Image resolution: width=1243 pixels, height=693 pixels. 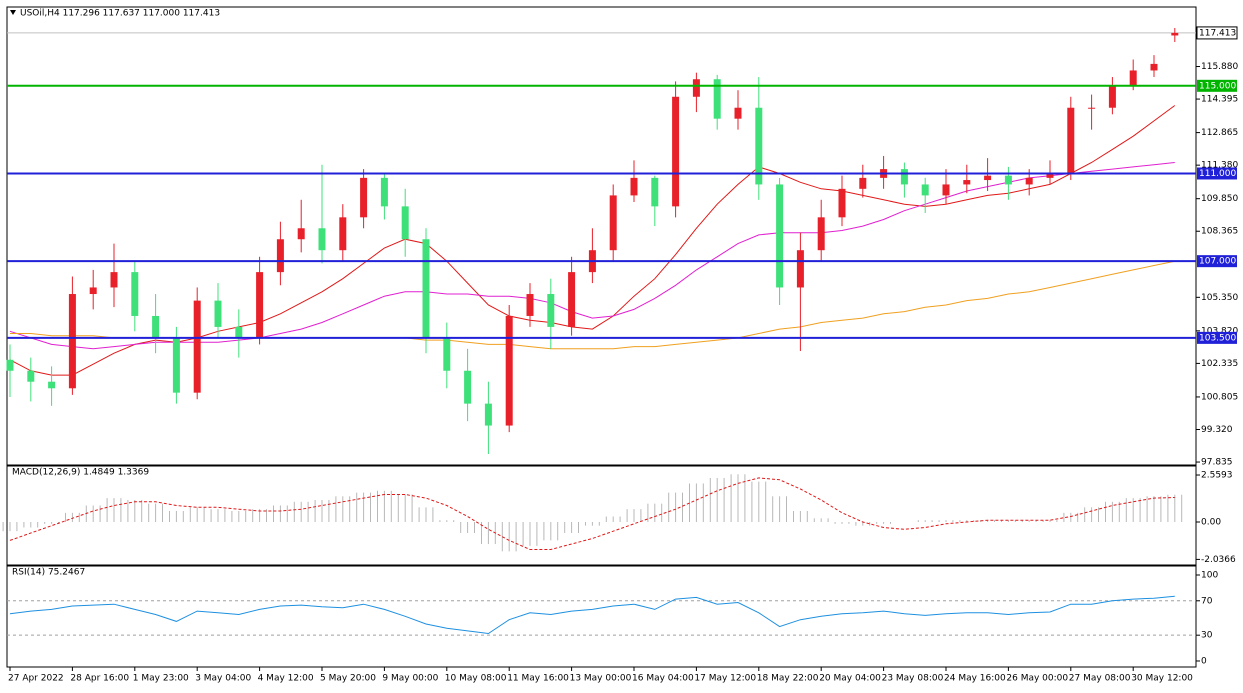 I want to click on y-tick-label: 70, so click(x=1207, y=601).